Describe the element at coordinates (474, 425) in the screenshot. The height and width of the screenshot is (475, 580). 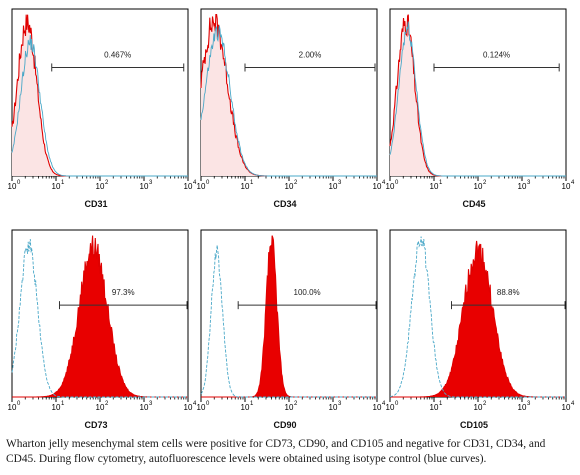
I see `marker-axis-label: CD105` at that location.